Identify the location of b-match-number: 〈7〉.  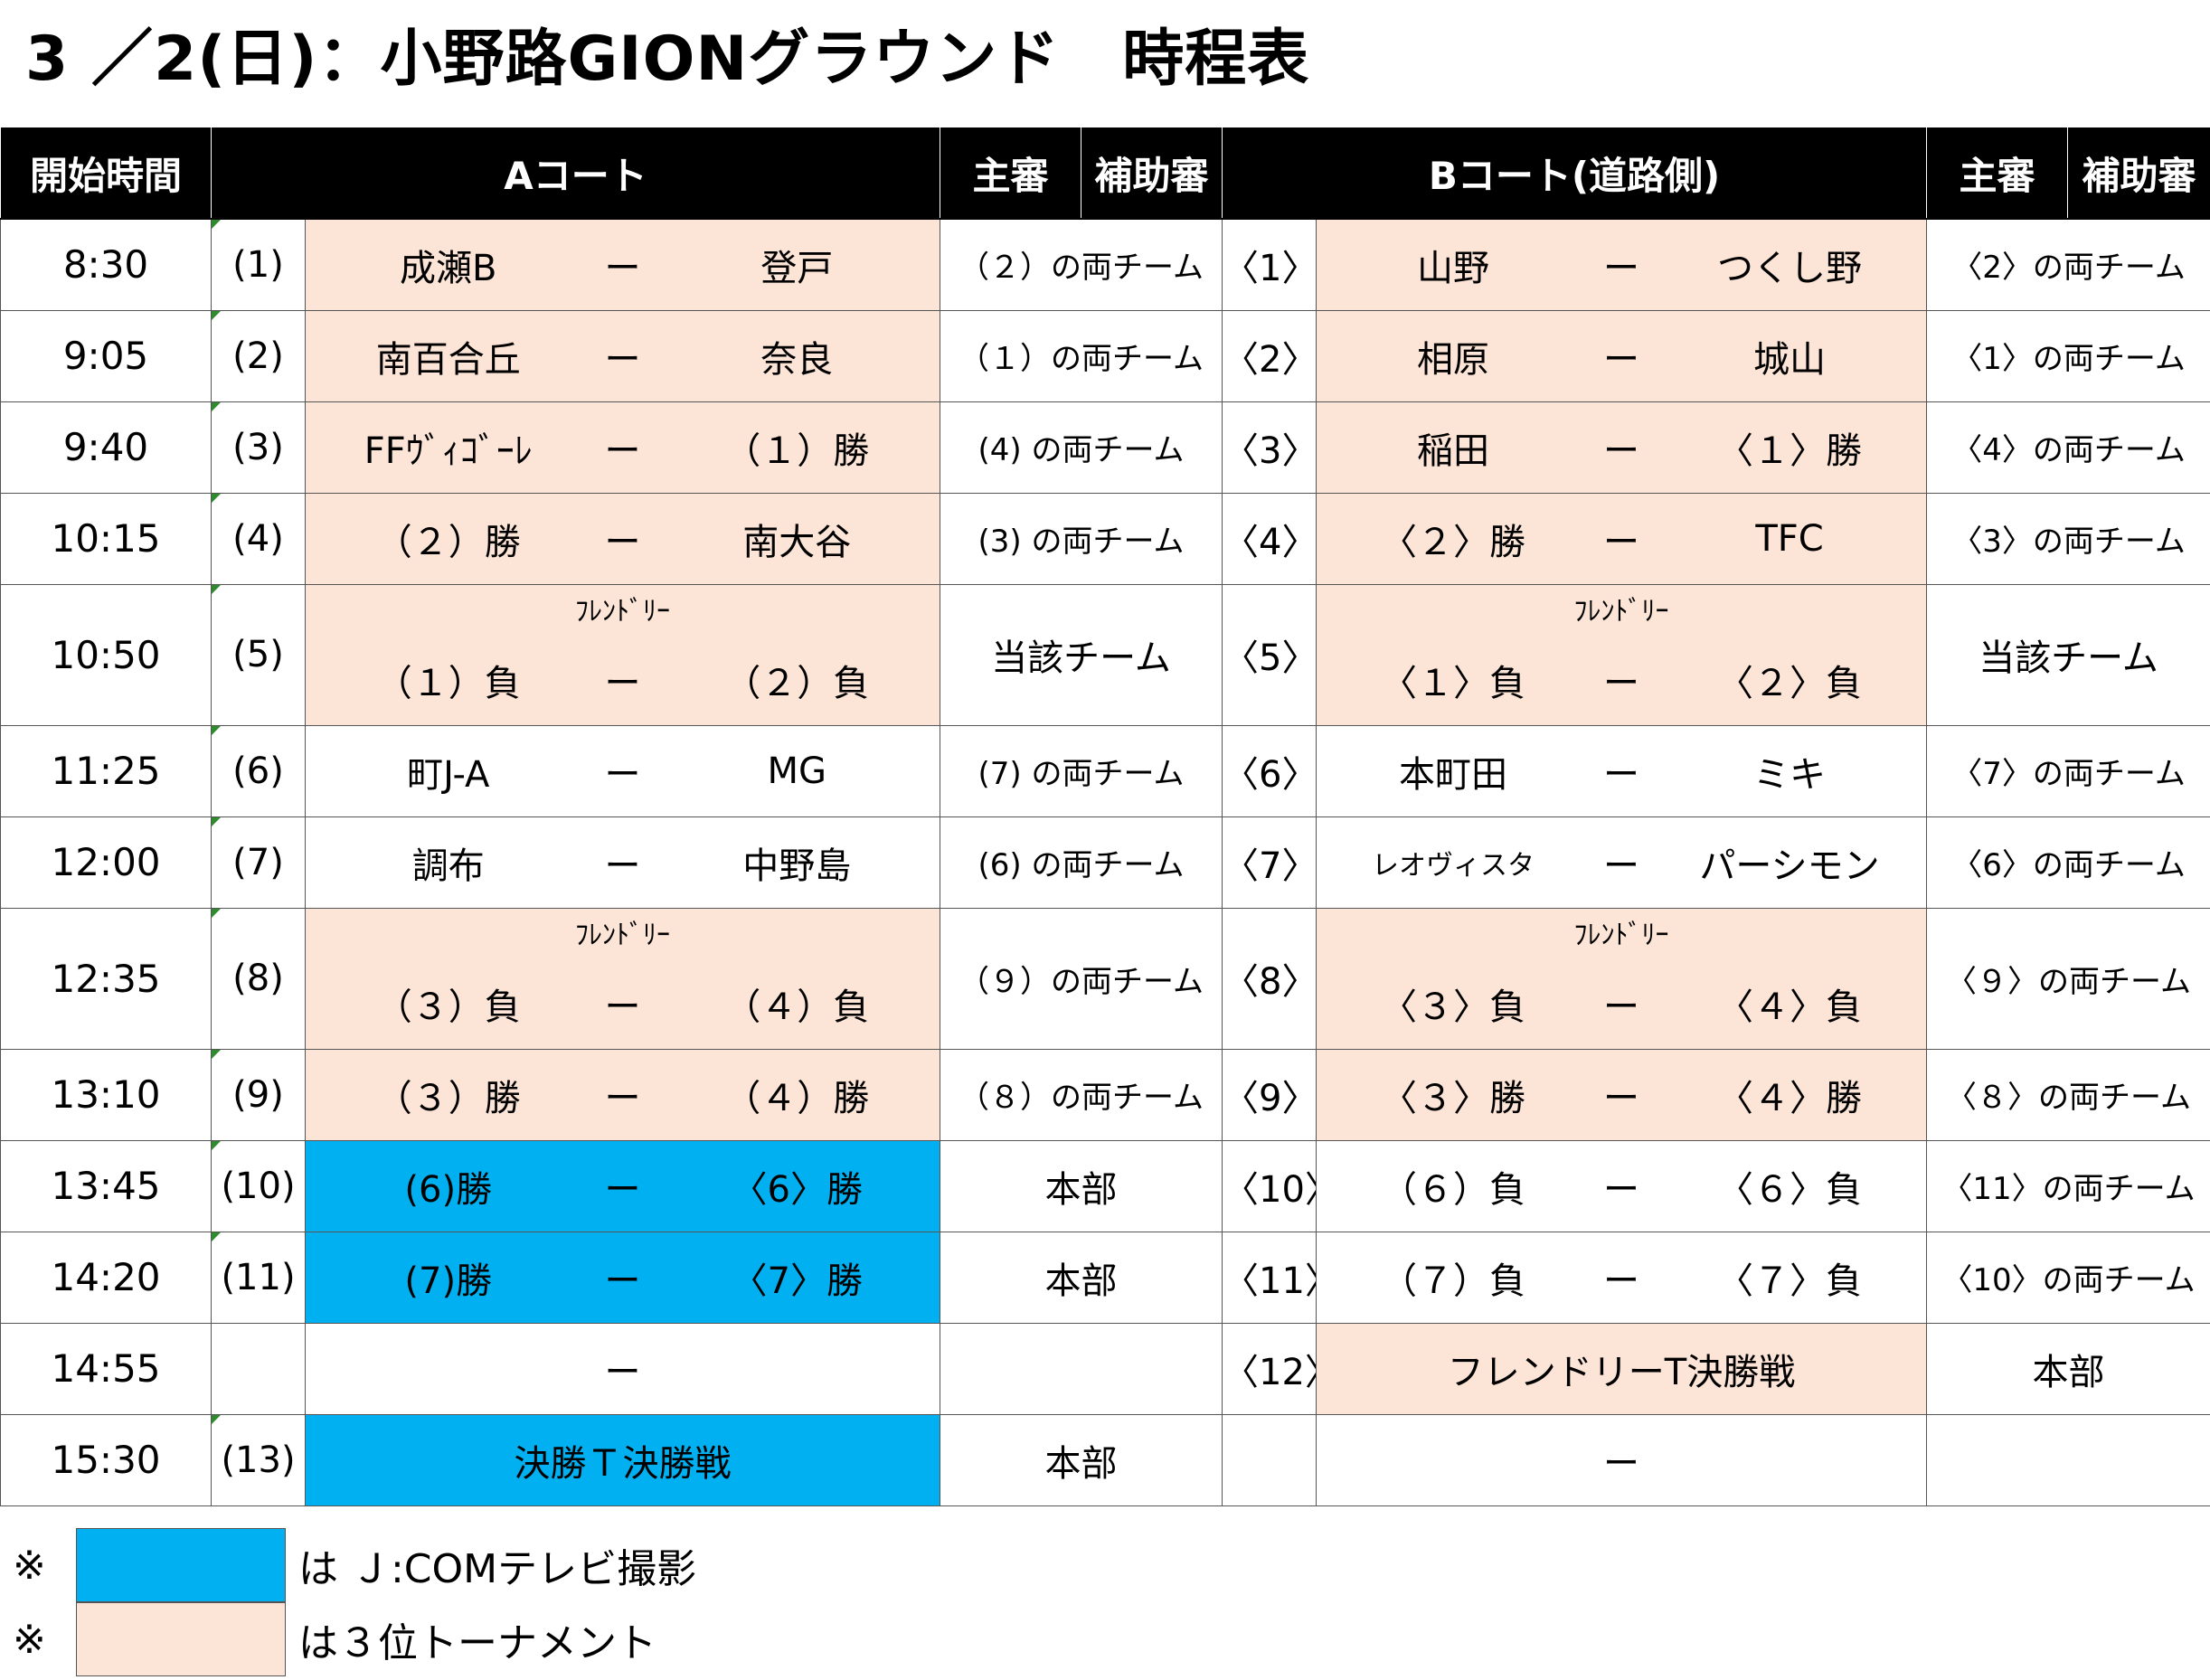
(1270, 863).